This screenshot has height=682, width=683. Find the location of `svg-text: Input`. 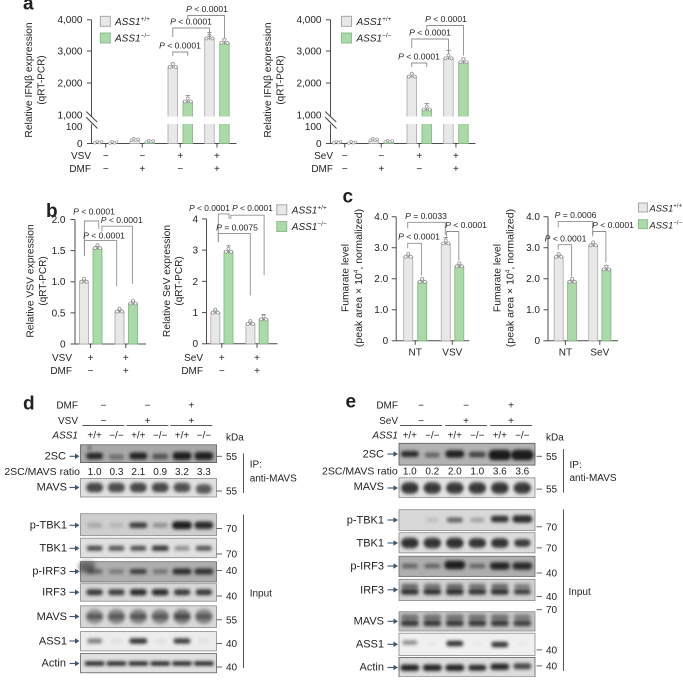

svg-text: Input is located at coordinates (261, 593).